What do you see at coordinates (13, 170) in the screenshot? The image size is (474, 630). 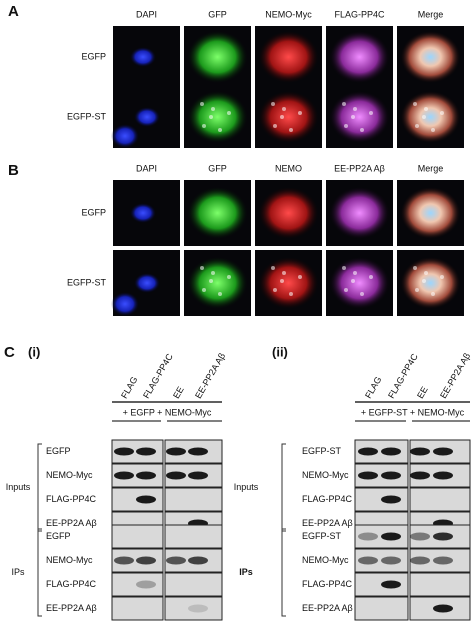 I see `panel-label: B` at bounding box center [13, 170].